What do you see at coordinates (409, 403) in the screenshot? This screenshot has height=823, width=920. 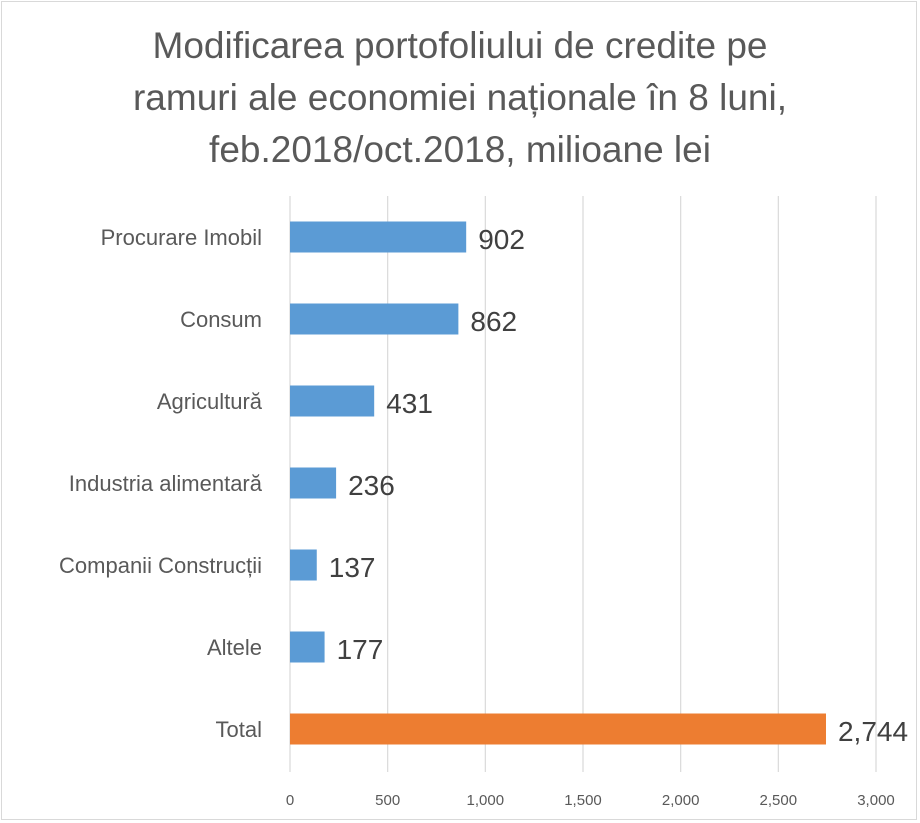 I see `data-label: 431` at bounding box center [409, 403].